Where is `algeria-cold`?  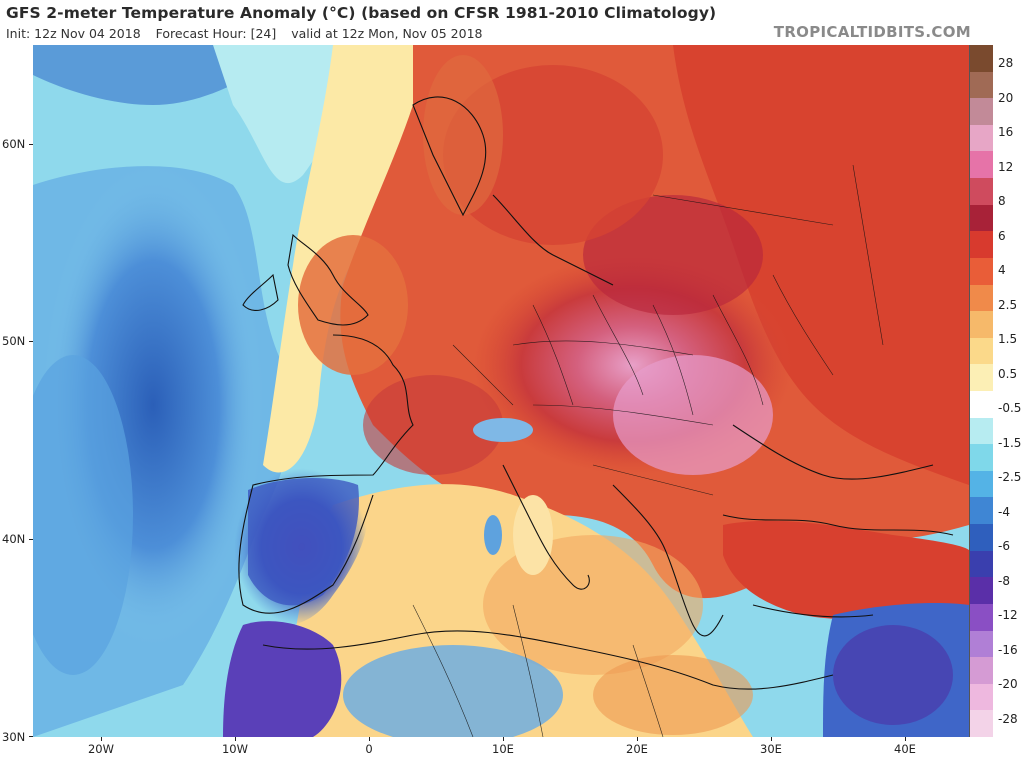
algeria-cold is located at coordinates (453, 691).